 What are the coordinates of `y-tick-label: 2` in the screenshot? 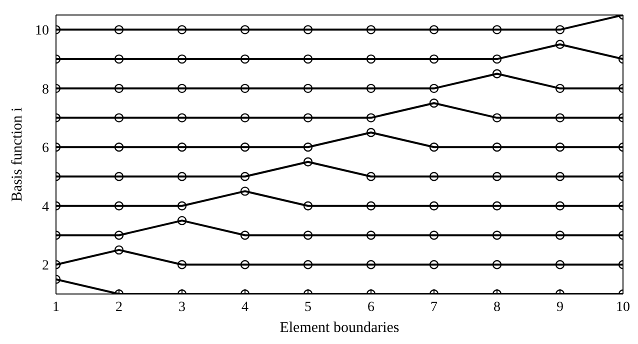 It's located at (45, 266).